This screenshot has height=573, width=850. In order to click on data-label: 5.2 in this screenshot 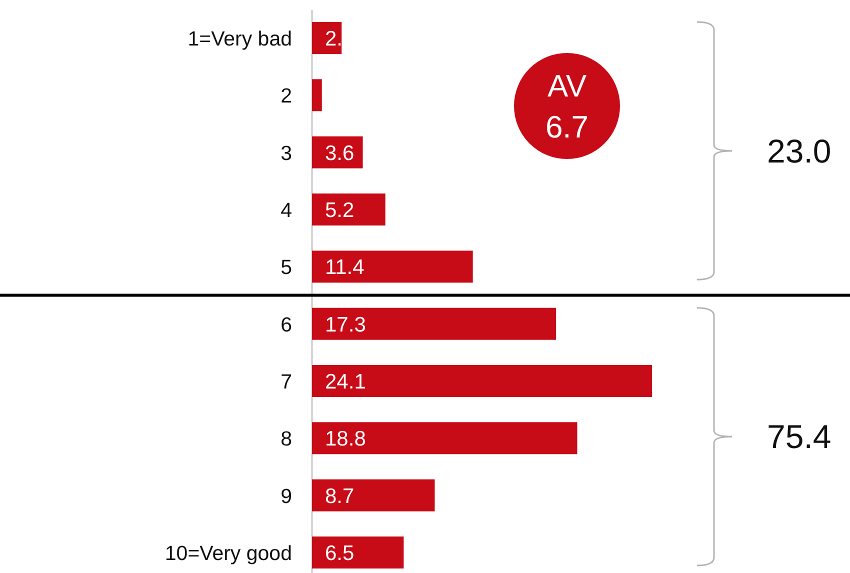, I will do `click(339, 210)`.